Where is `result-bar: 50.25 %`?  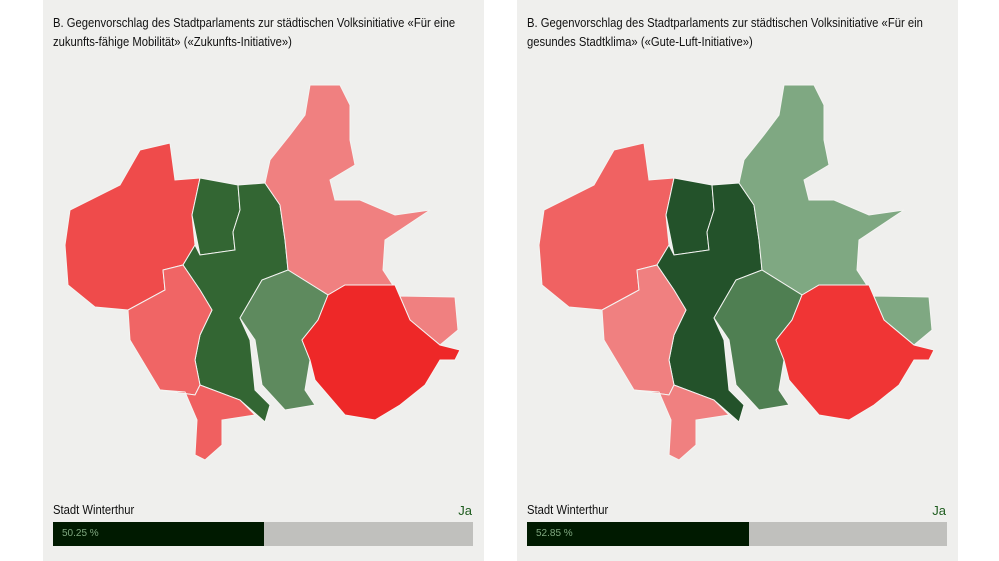 result-bar: 50.25 % is located at coordinates (263, 534).